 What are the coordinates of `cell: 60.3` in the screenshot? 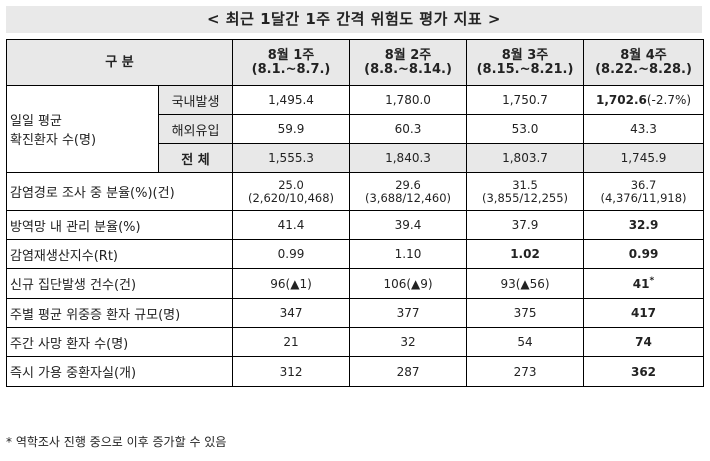 It's located at (408, 129).